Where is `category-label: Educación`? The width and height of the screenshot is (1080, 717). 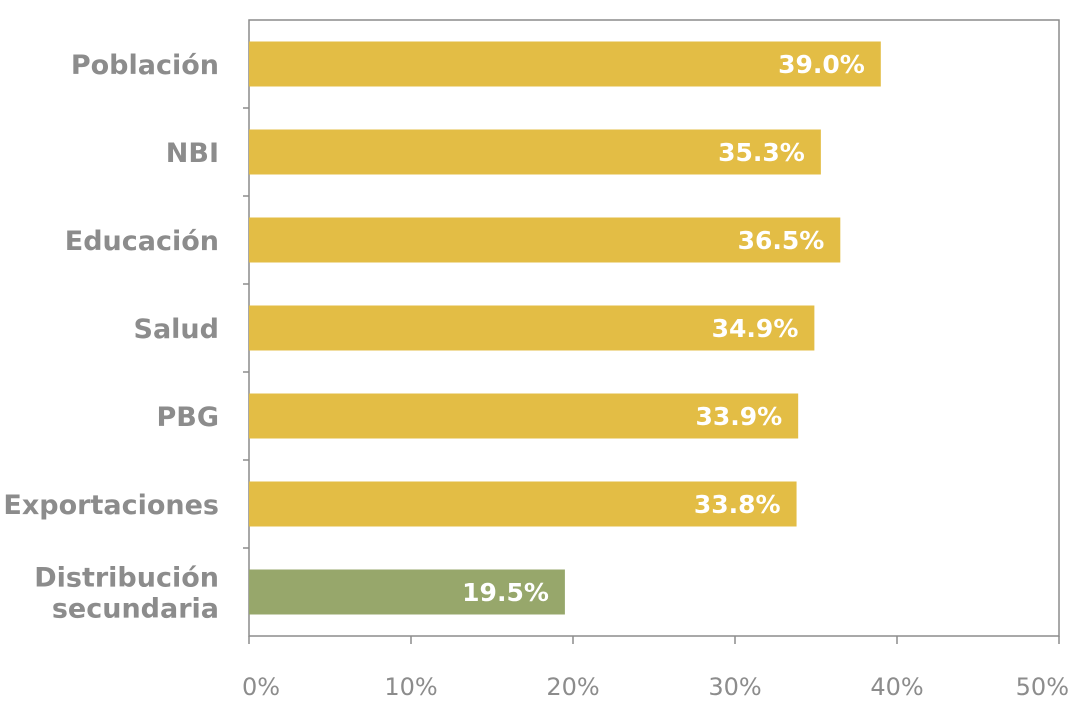 category-label: Educación is located at coordinates (142, 241).